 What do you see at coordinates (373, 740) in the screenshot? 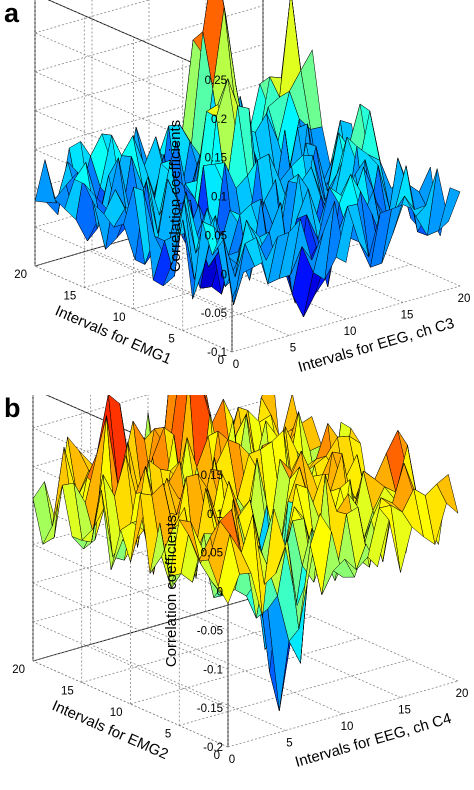
I see `x-axis-label: Intervals for EEG, ch C4` at bounding box center [373, 740].